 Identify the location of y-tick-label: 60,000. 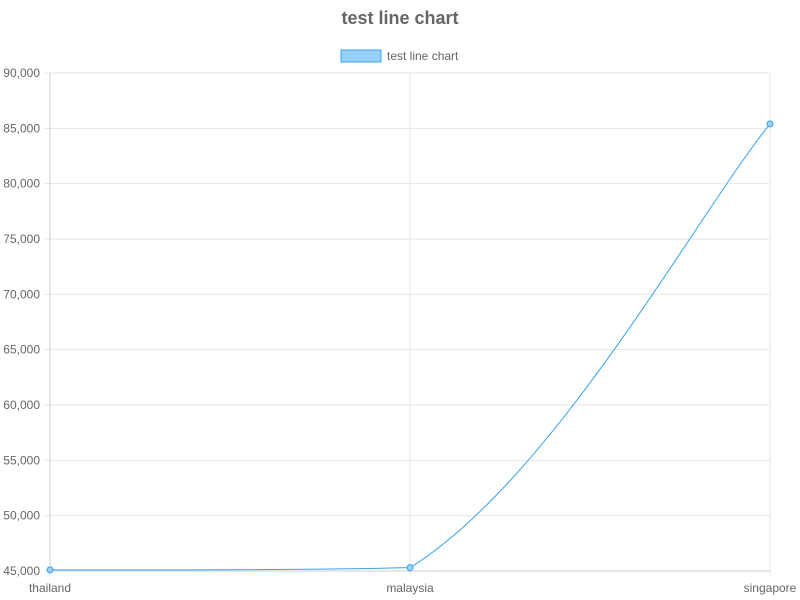
(21, 405).